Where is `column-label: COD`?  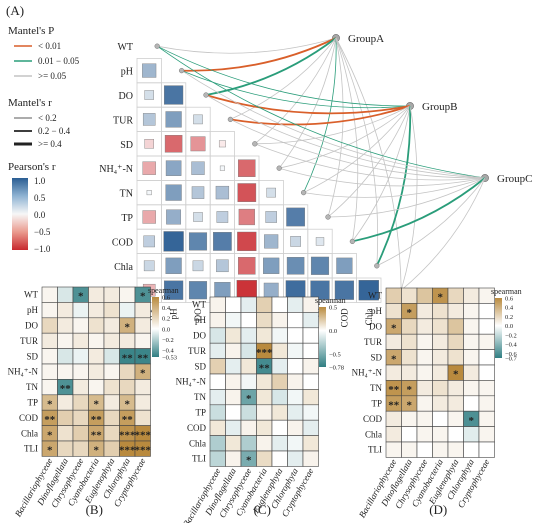
column-label: COD is located at coordinates (344, 318).